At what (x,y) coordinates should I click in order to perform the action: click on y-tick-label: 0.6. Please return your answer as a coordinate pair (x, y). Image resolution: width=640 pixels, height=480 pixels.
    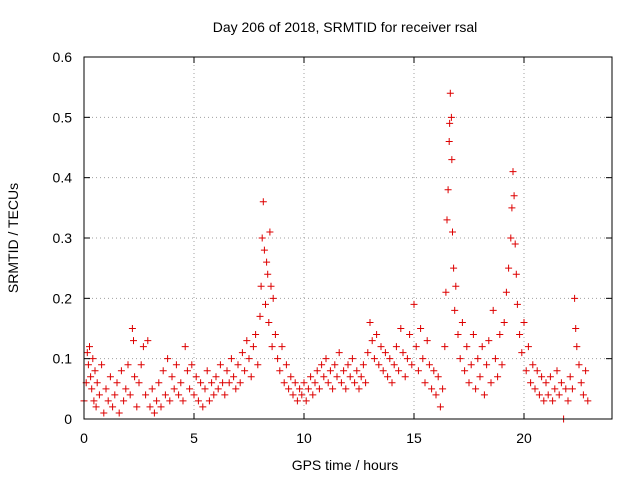
    Looking at the image, I should click on (63, 57).